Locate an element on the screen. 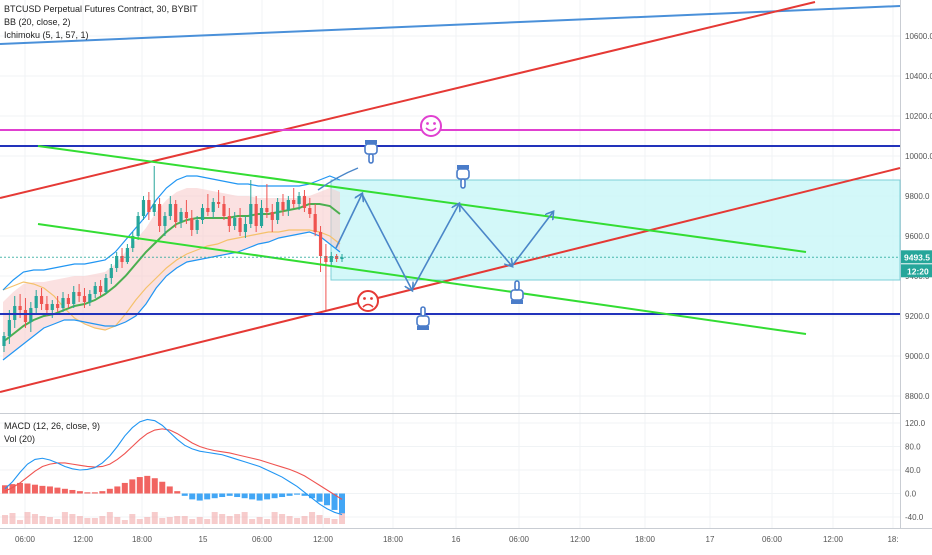  time-tick-label-14: 18: is located at coordinates (892, 539).